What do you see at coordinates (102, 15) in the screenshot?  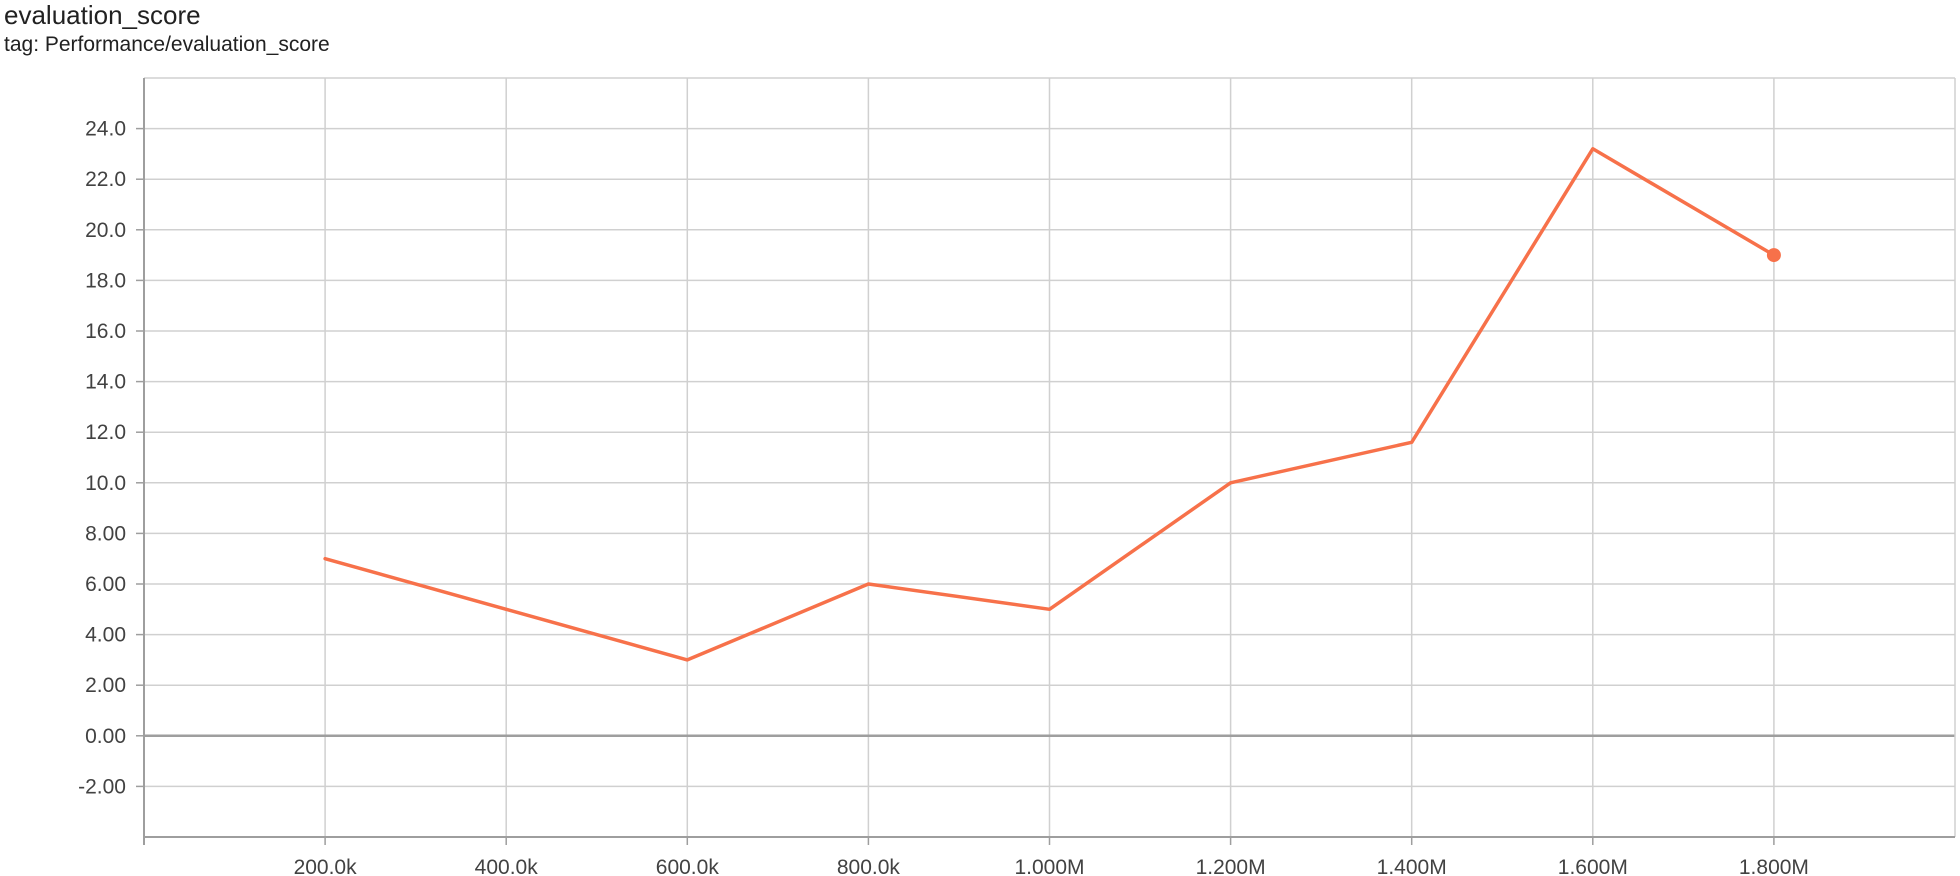 I see `chart-title: evaluation_score` at bounding box center [102, 15].